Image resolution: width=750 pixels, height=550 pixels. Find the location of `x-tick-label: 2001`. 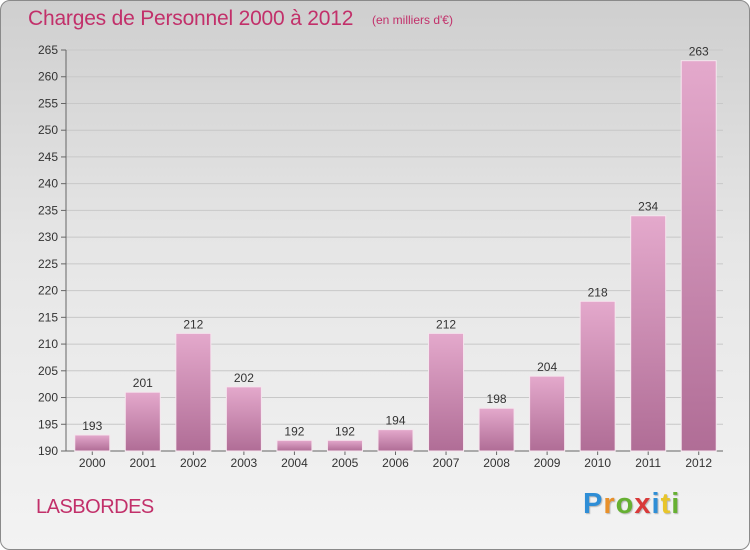

x-tick-label: 2001 is located at coordinates (142, 463).